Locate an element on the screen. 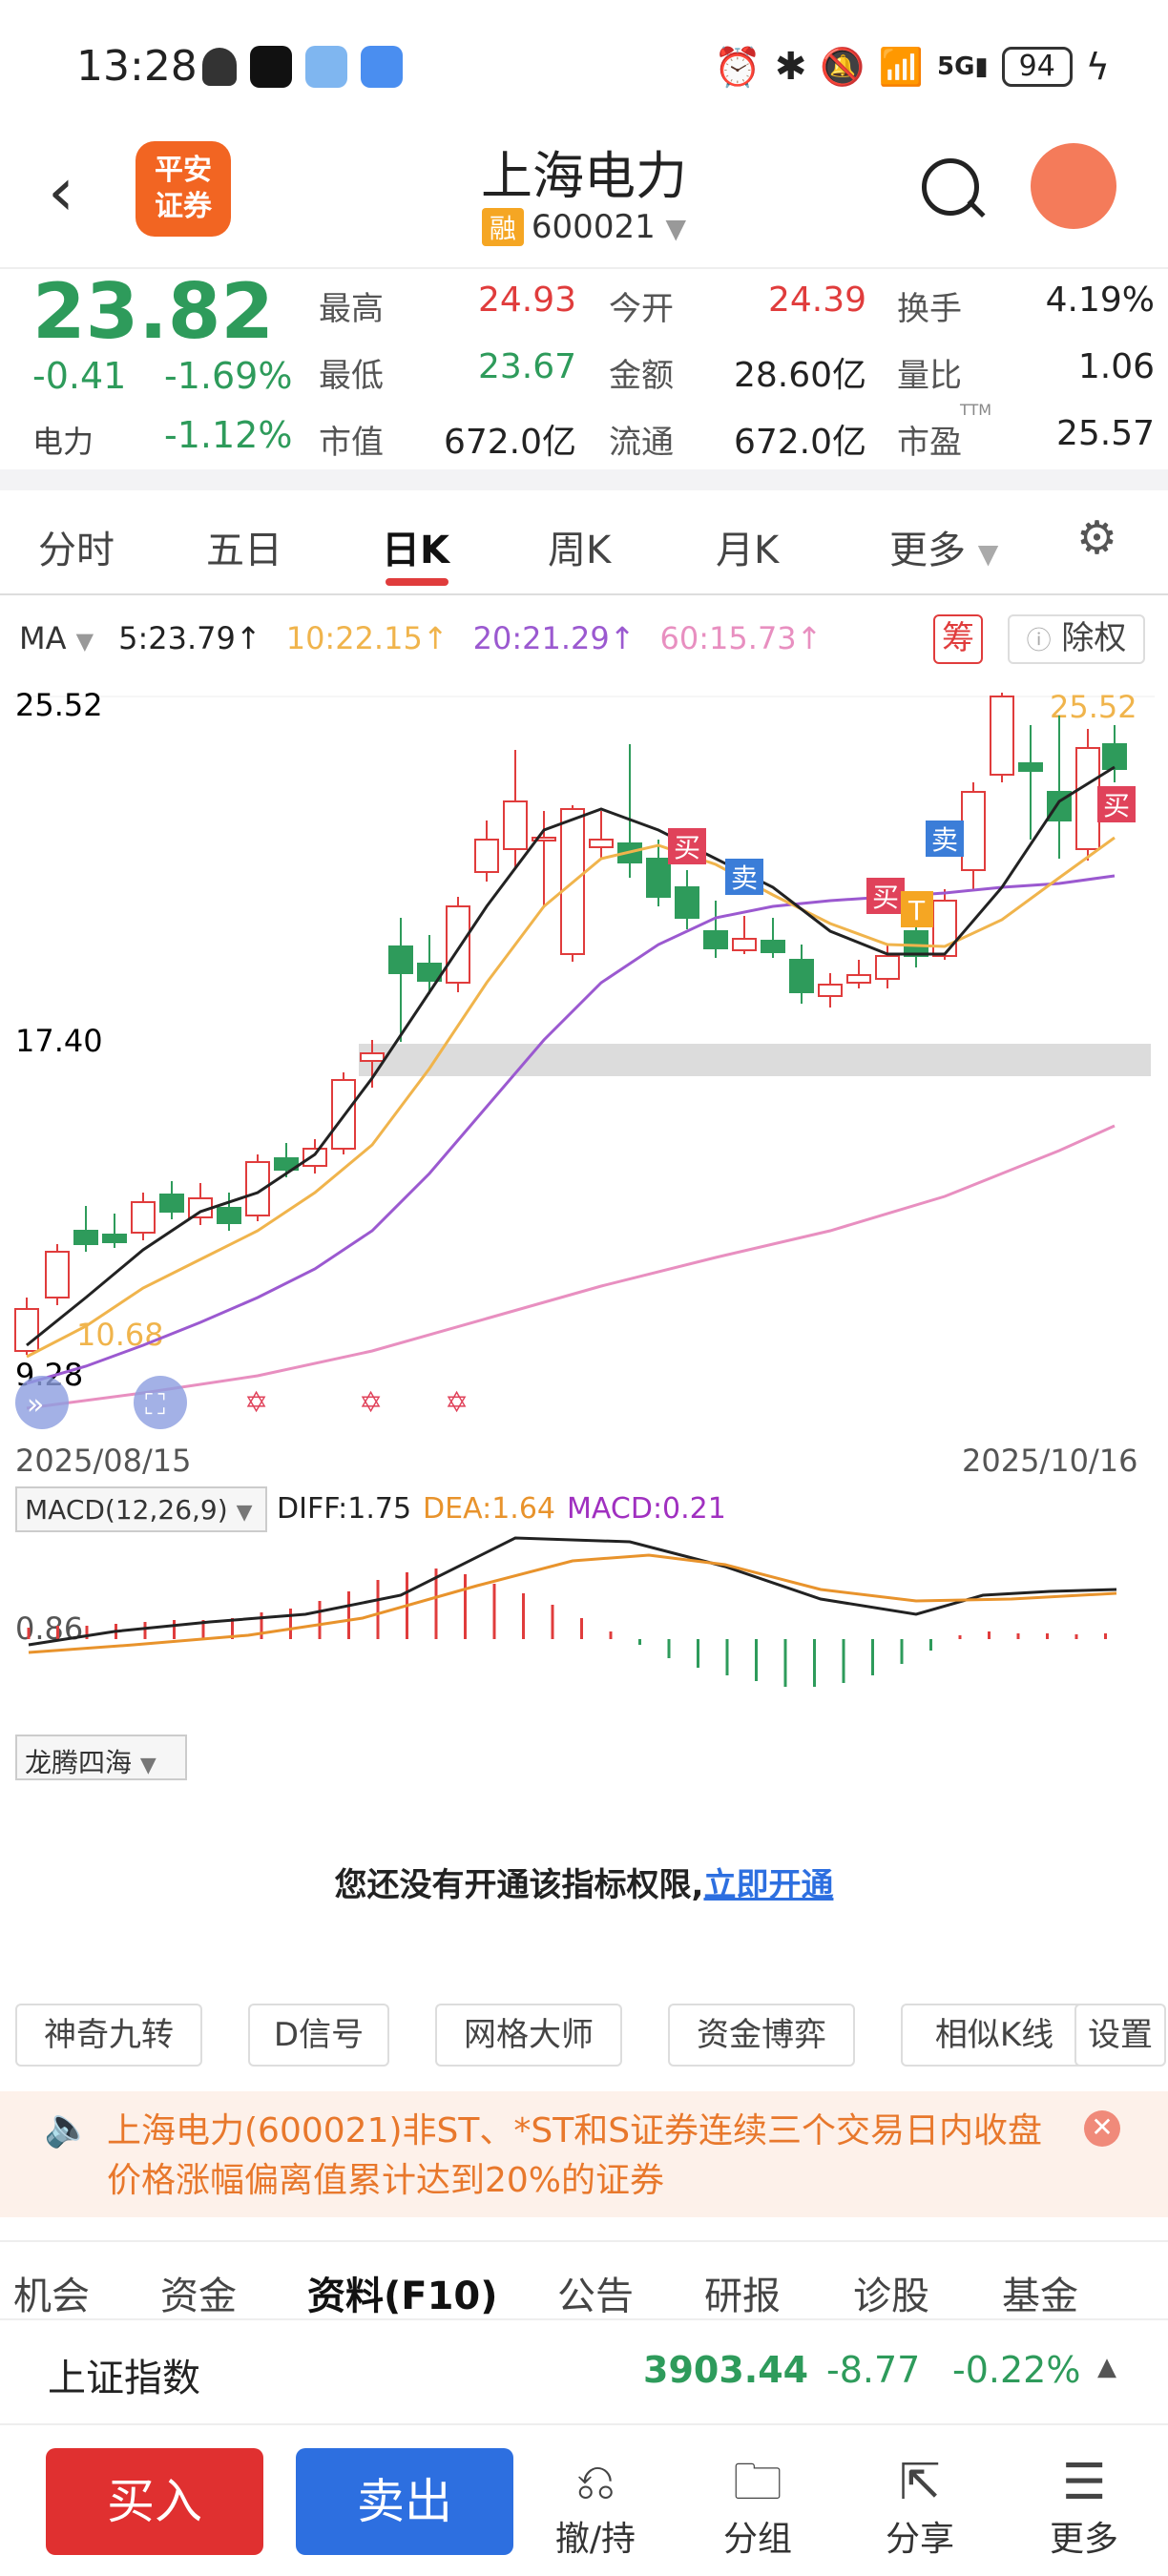 This screenshot has width=1168, height=2576. macd-selector: MACD(12,26,9) ▼ is located at coordinates (141, 1509).